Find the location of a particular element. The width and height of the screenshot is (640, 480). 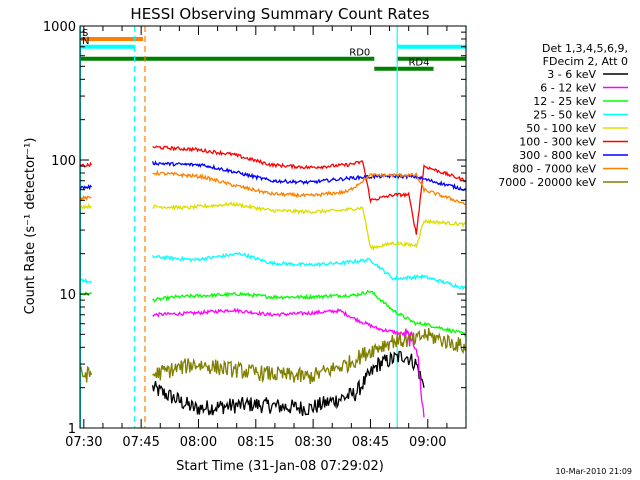

date-stamp: 10-Mar-2010 21:09 is located at coordinates (594, 471).